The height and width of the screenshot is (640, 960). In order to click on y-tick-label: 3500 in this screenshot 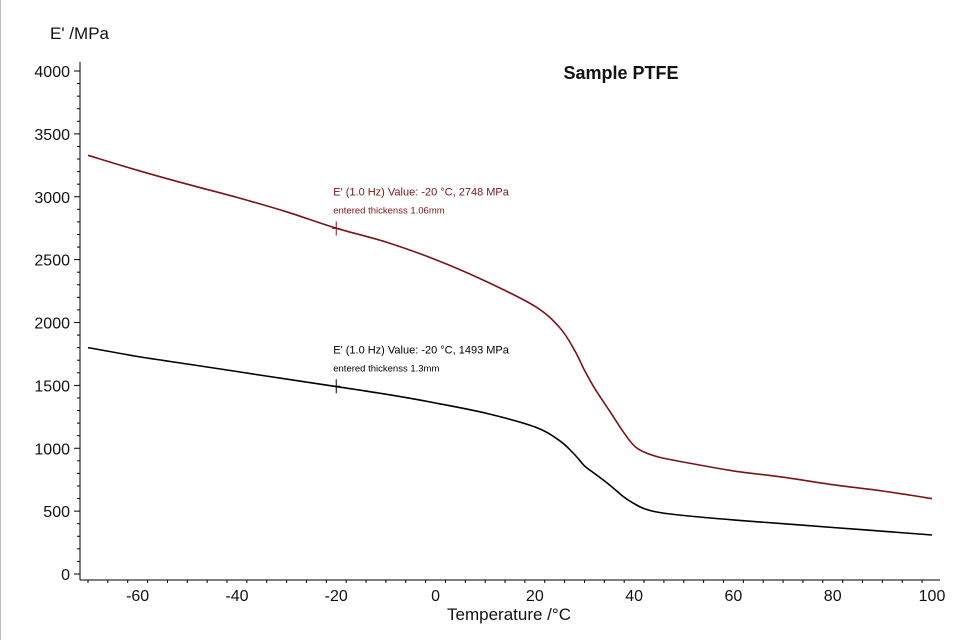, I will do `click(52, 135)`.